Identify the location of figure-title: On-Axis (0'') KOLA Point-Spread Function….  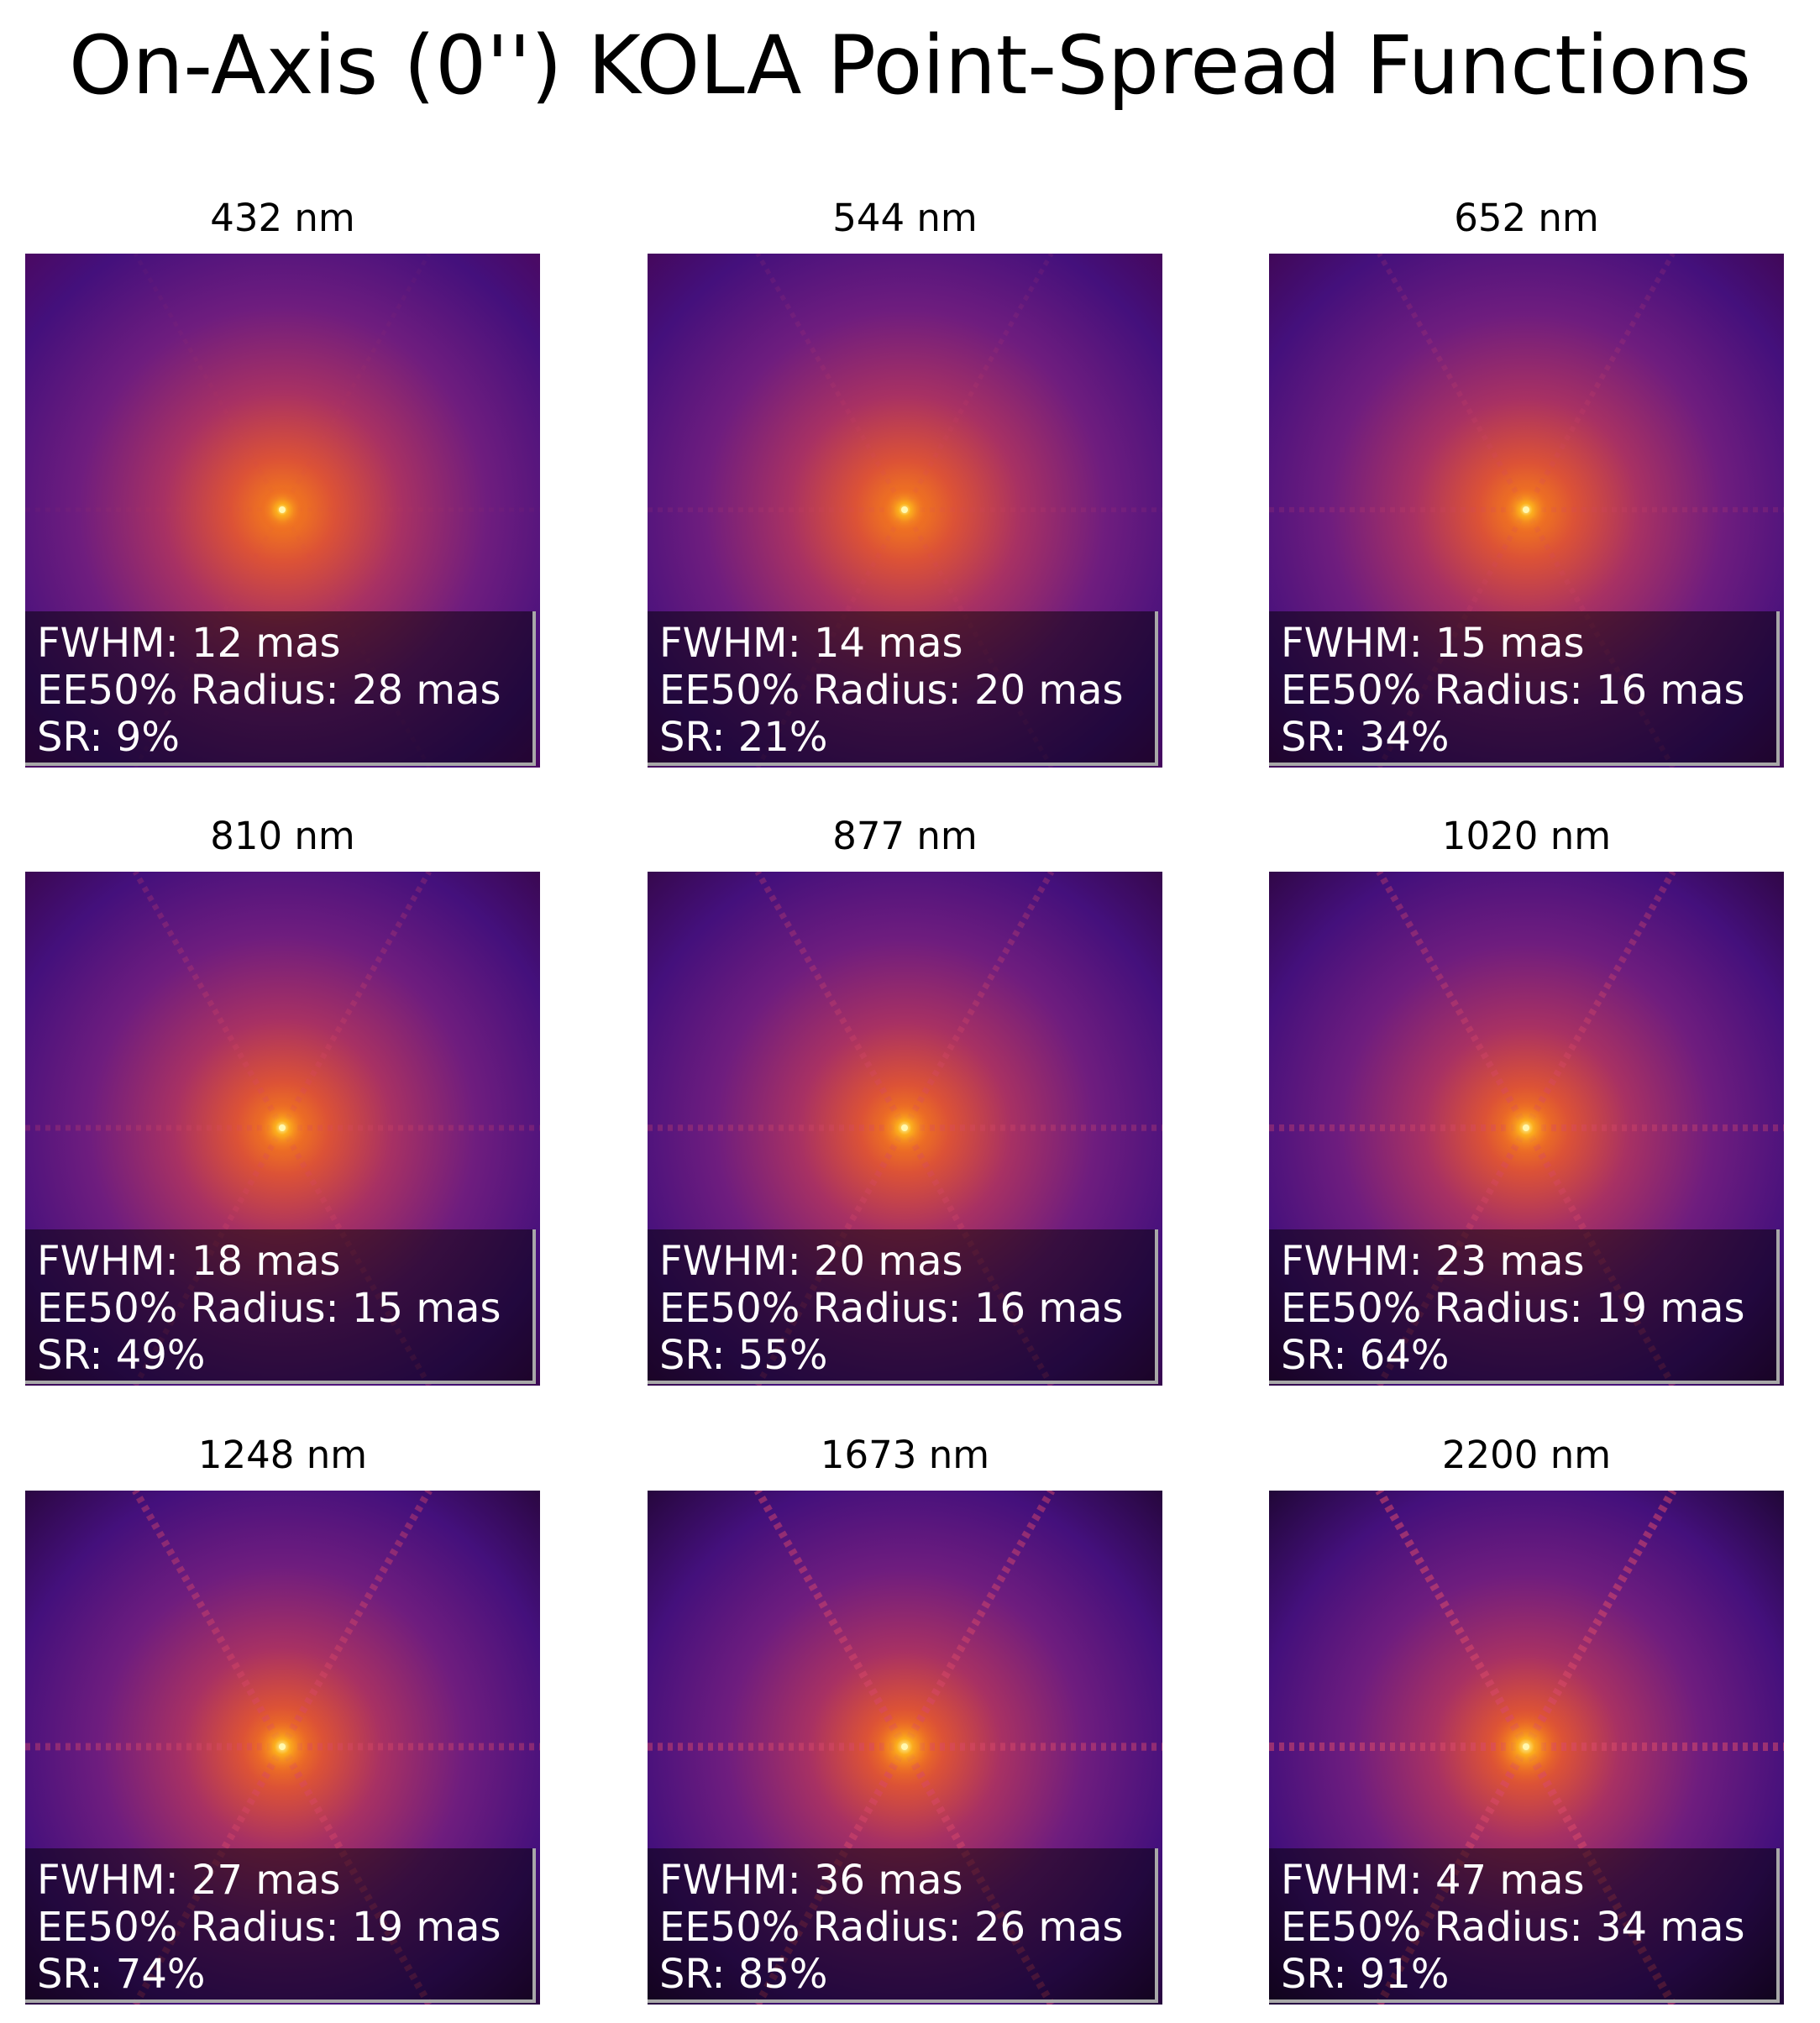
(910, 65).